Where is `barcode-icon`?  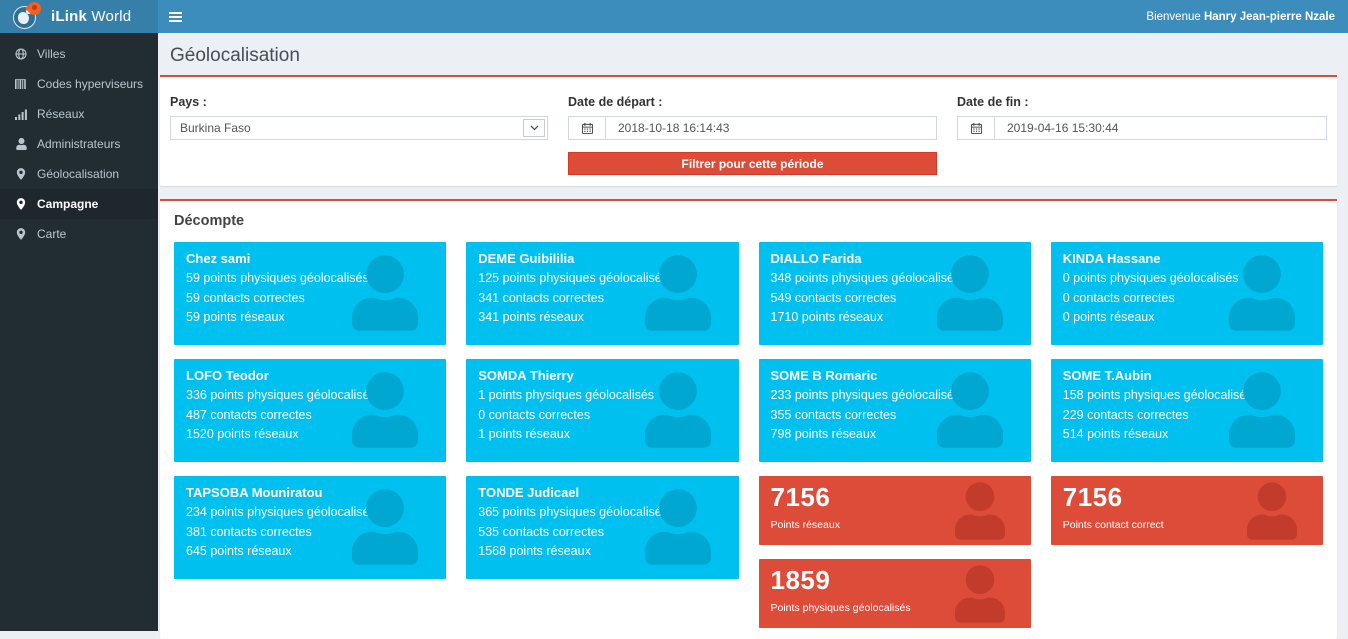
barcode-icon is located at coordinates (21, 84).